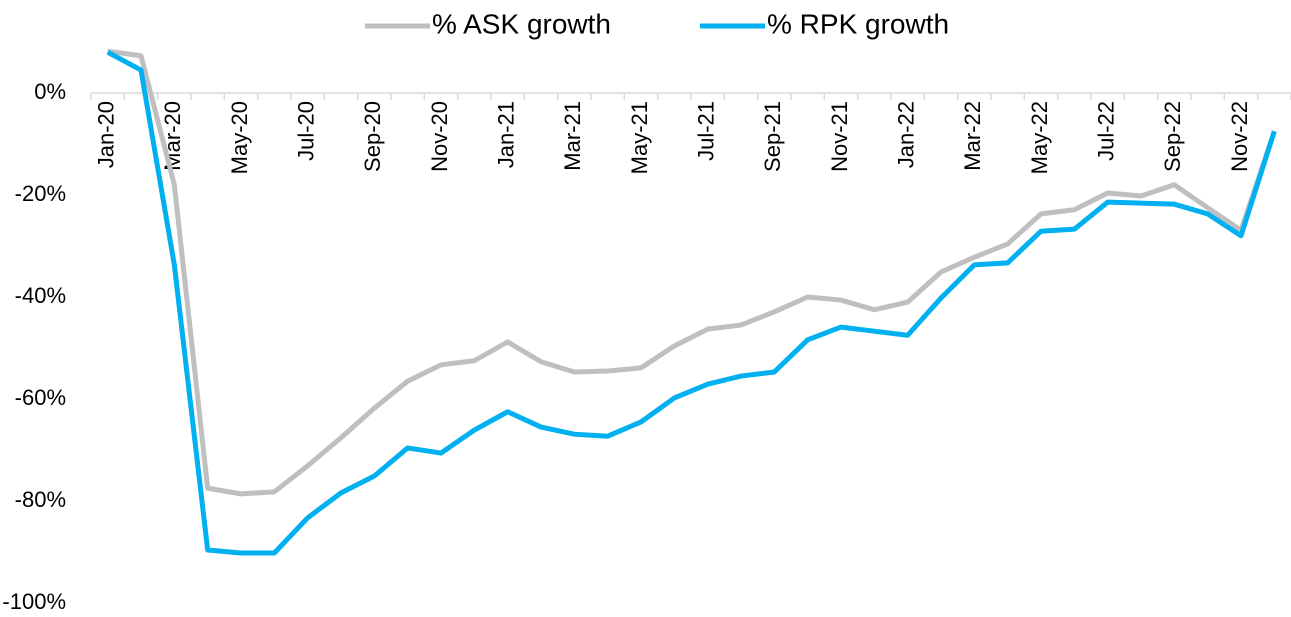 The image size is (1291, 617). I want to click on x-tick-label: Nov-21, so click(839, 136).